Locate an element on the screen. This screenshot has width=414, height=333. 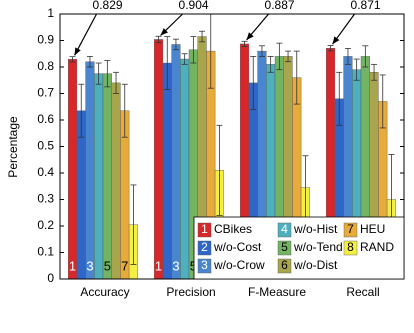
legend-marker: 1 is located at coordinates (204, 229).